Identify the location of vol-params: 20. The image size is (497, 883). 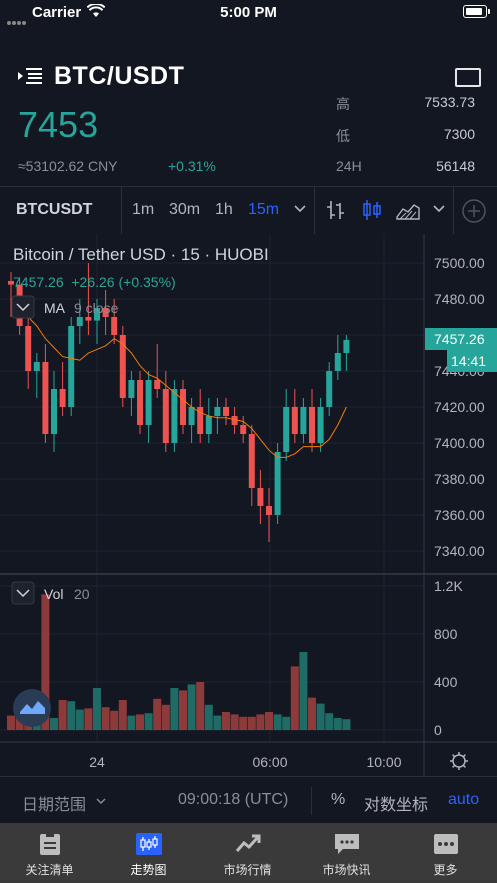
(82, 594).